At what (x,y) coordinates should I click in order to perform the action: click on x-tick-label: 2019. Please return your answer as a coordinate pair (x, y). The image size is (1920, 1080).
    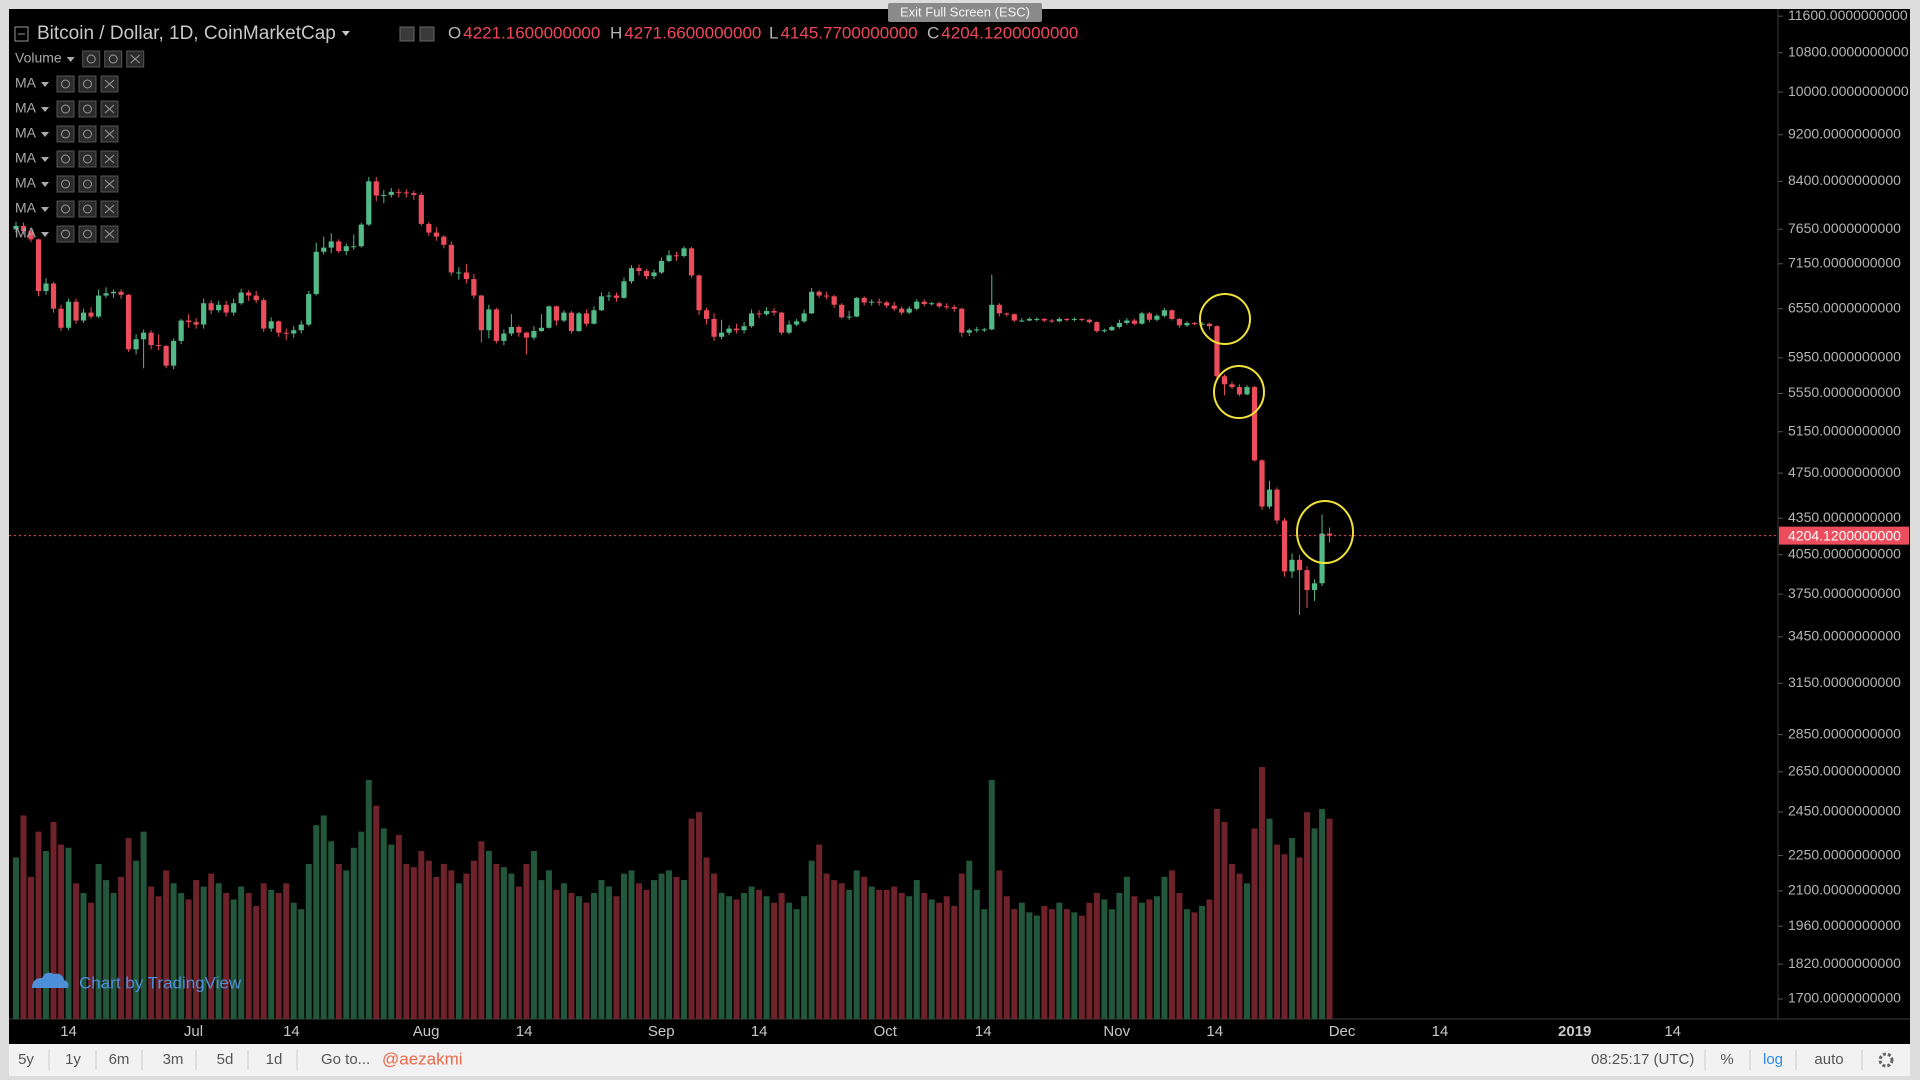
    Looking at the image, I should click on (1574, 1031).